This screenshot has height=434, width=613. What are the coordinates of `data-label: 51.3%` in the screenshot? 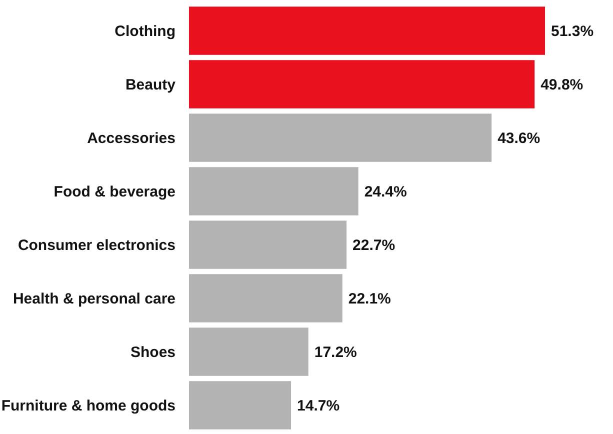 It's located at (572, 31).